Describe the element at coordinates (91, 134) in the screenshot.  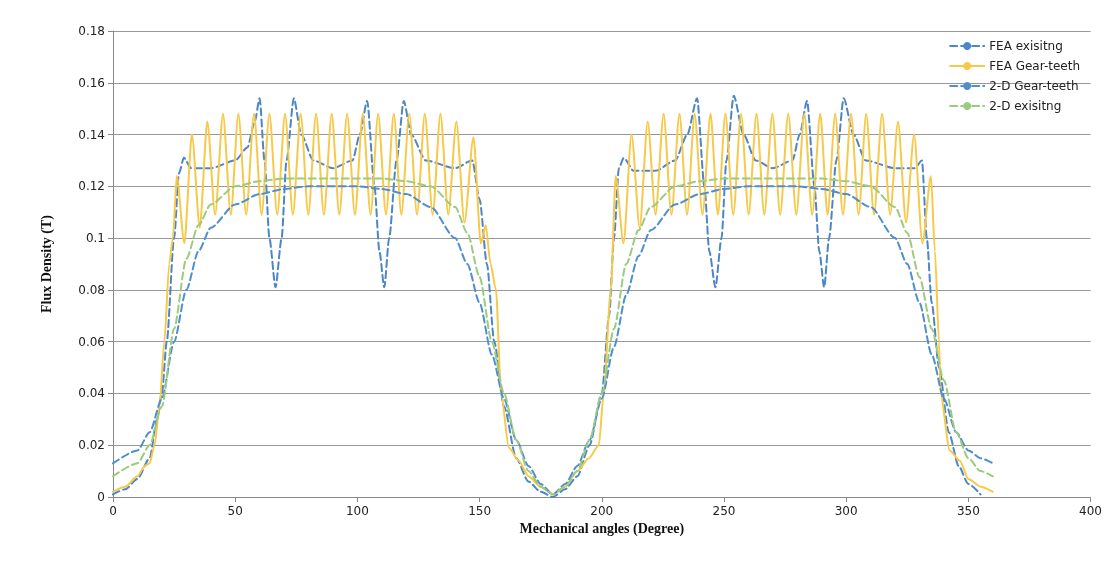
I see `y-tick-label: 0.14` at that location.